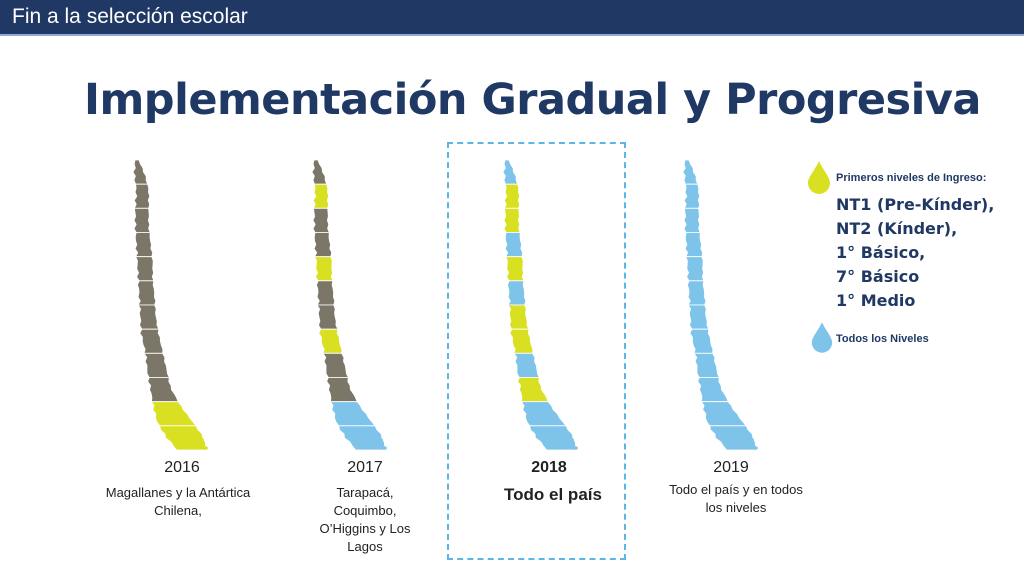  I want to click on chile-map-2016, so click(170, 305).